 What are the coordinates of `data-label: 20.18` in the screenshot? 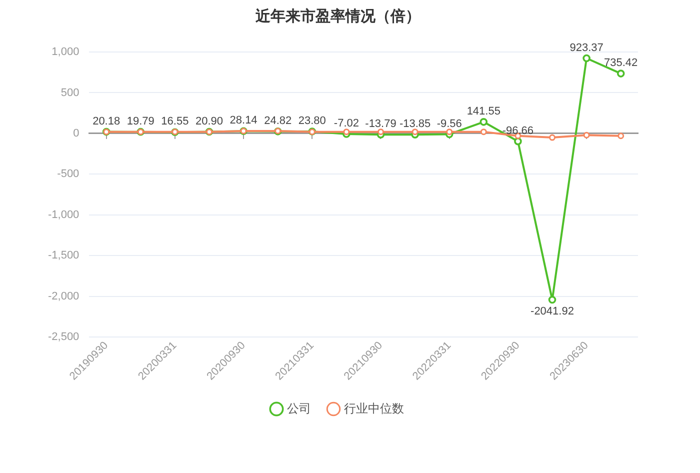 It's located at (106, 121).